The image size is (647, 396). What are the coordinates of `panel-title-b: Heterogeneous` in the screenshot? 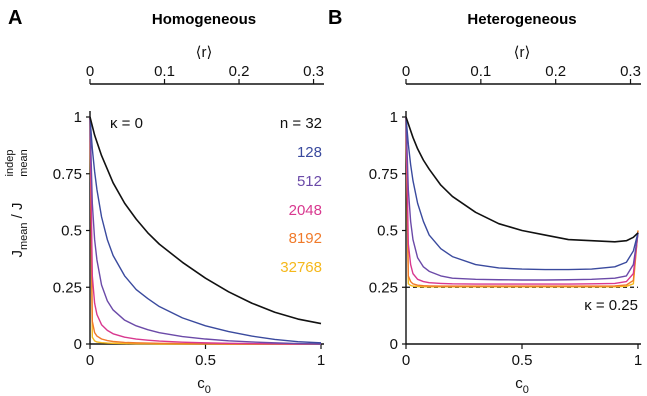 It's located at (521, 19).